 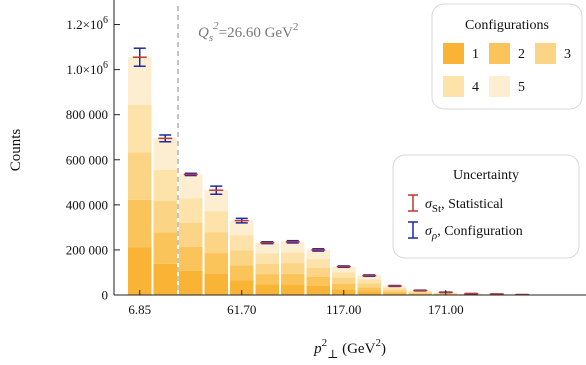 What do you see at coordinates (87, 249) in the screenshot?
I see `y-tick-label: 200 000` at bounding box center [87, 249].